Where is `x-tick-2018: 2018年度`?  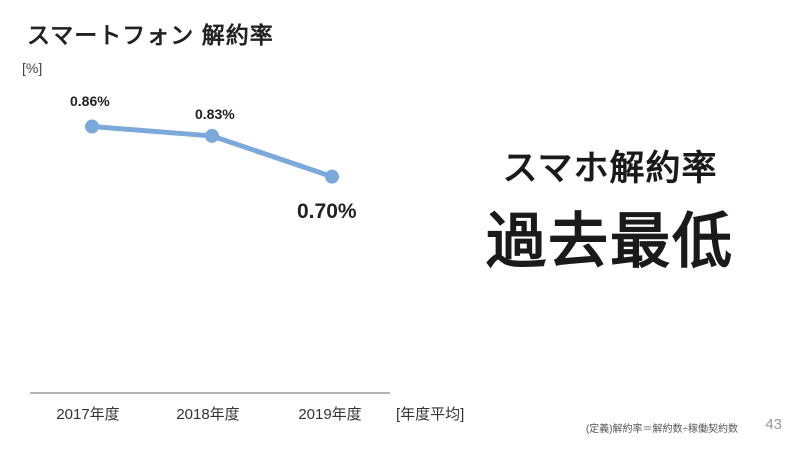
x-tick-2018: 2018年度 is located at coordinates (208, 414).